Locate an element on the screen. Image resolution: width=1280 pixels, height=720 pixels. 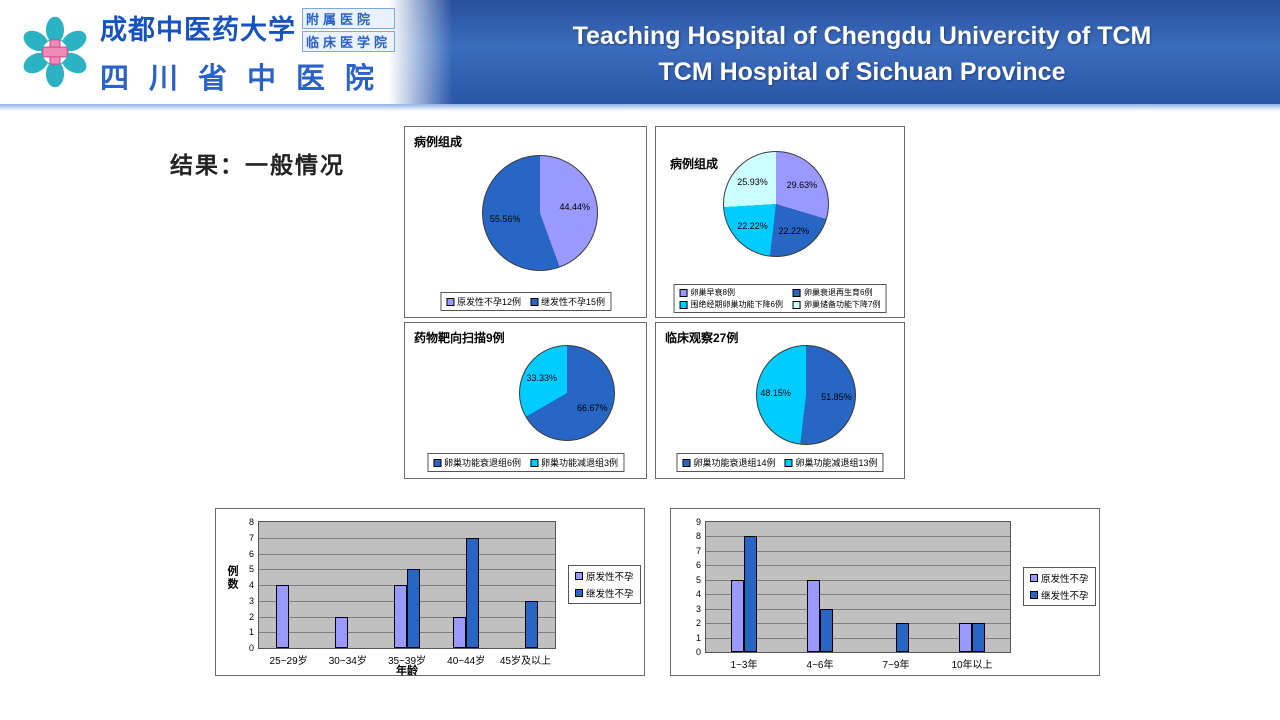
pie-percent-label: 51.85% is located at coordinates (836, 396).